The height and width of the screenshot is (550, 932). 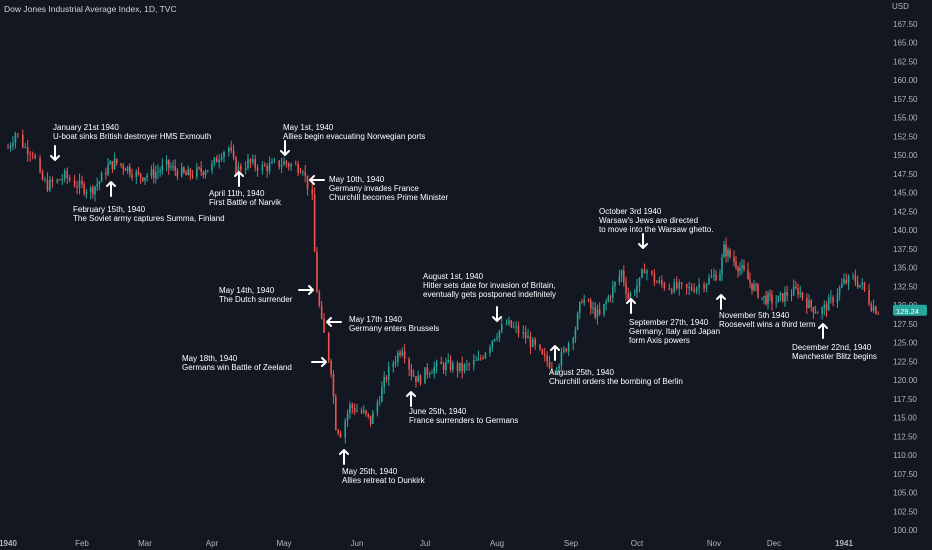 I want to click on annotation-text: May 17th 1940, so click(x=375, y=319).